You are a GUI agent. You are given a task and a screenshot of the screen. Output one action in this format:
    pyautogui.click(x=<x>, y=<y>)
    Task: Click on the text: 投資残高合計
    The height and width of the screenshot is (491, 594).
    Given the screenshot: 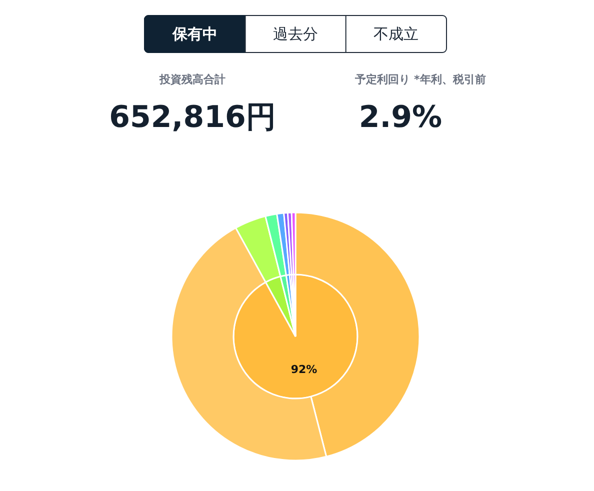 What is the action you would take?
    pyautogui.click(x=192, y=79)
    